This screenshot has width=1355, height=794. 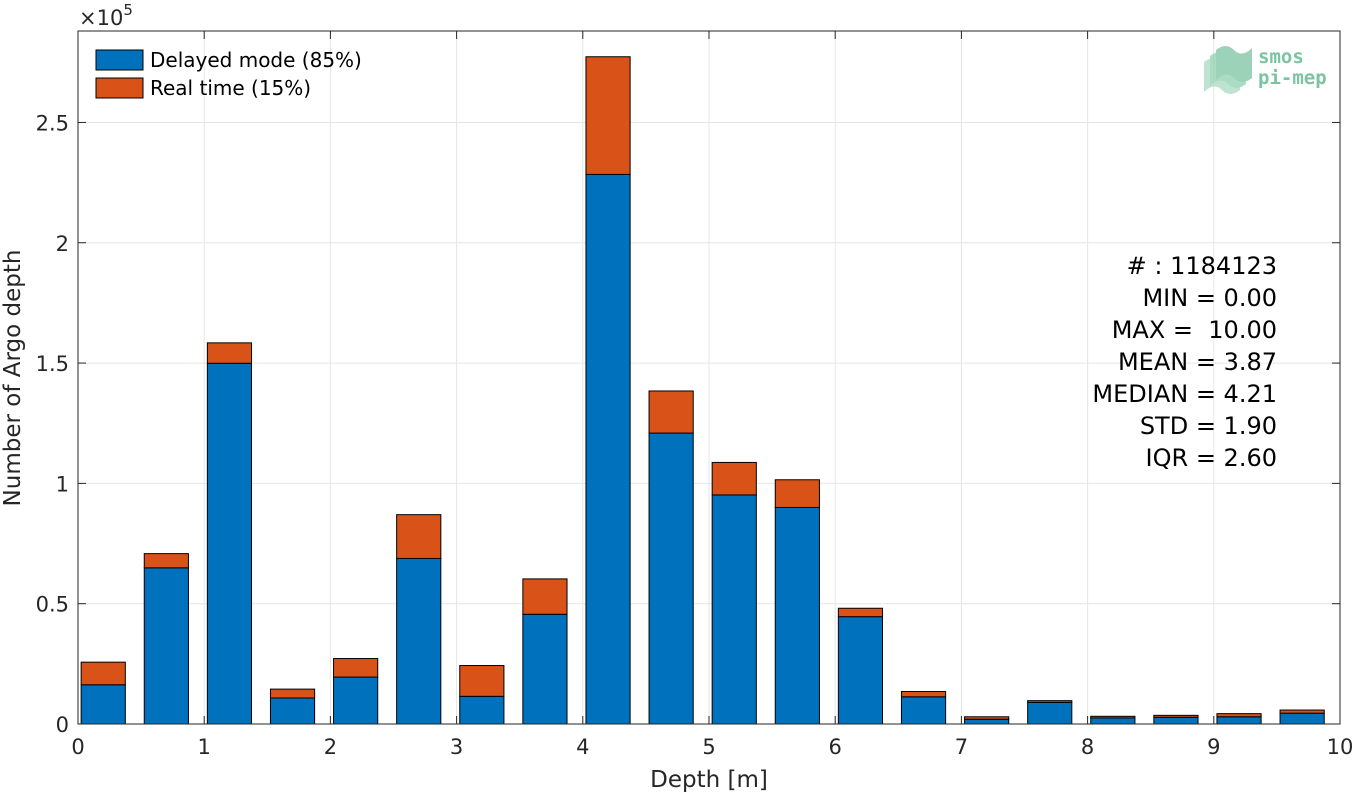 I want to click on stat-std: STD = 1.90, so click(x=1208, y=426).